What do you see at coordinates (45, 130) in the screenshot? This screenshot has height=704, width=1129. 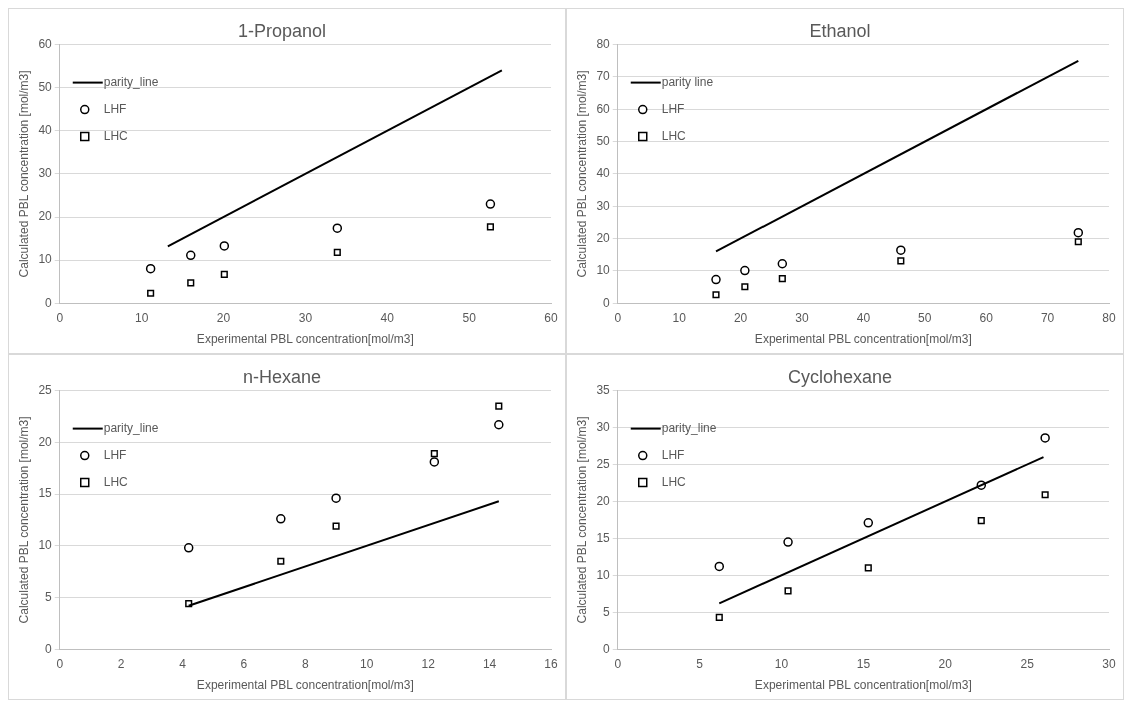 I see `y-tick-label: 40` at bounding box center [45, 130].